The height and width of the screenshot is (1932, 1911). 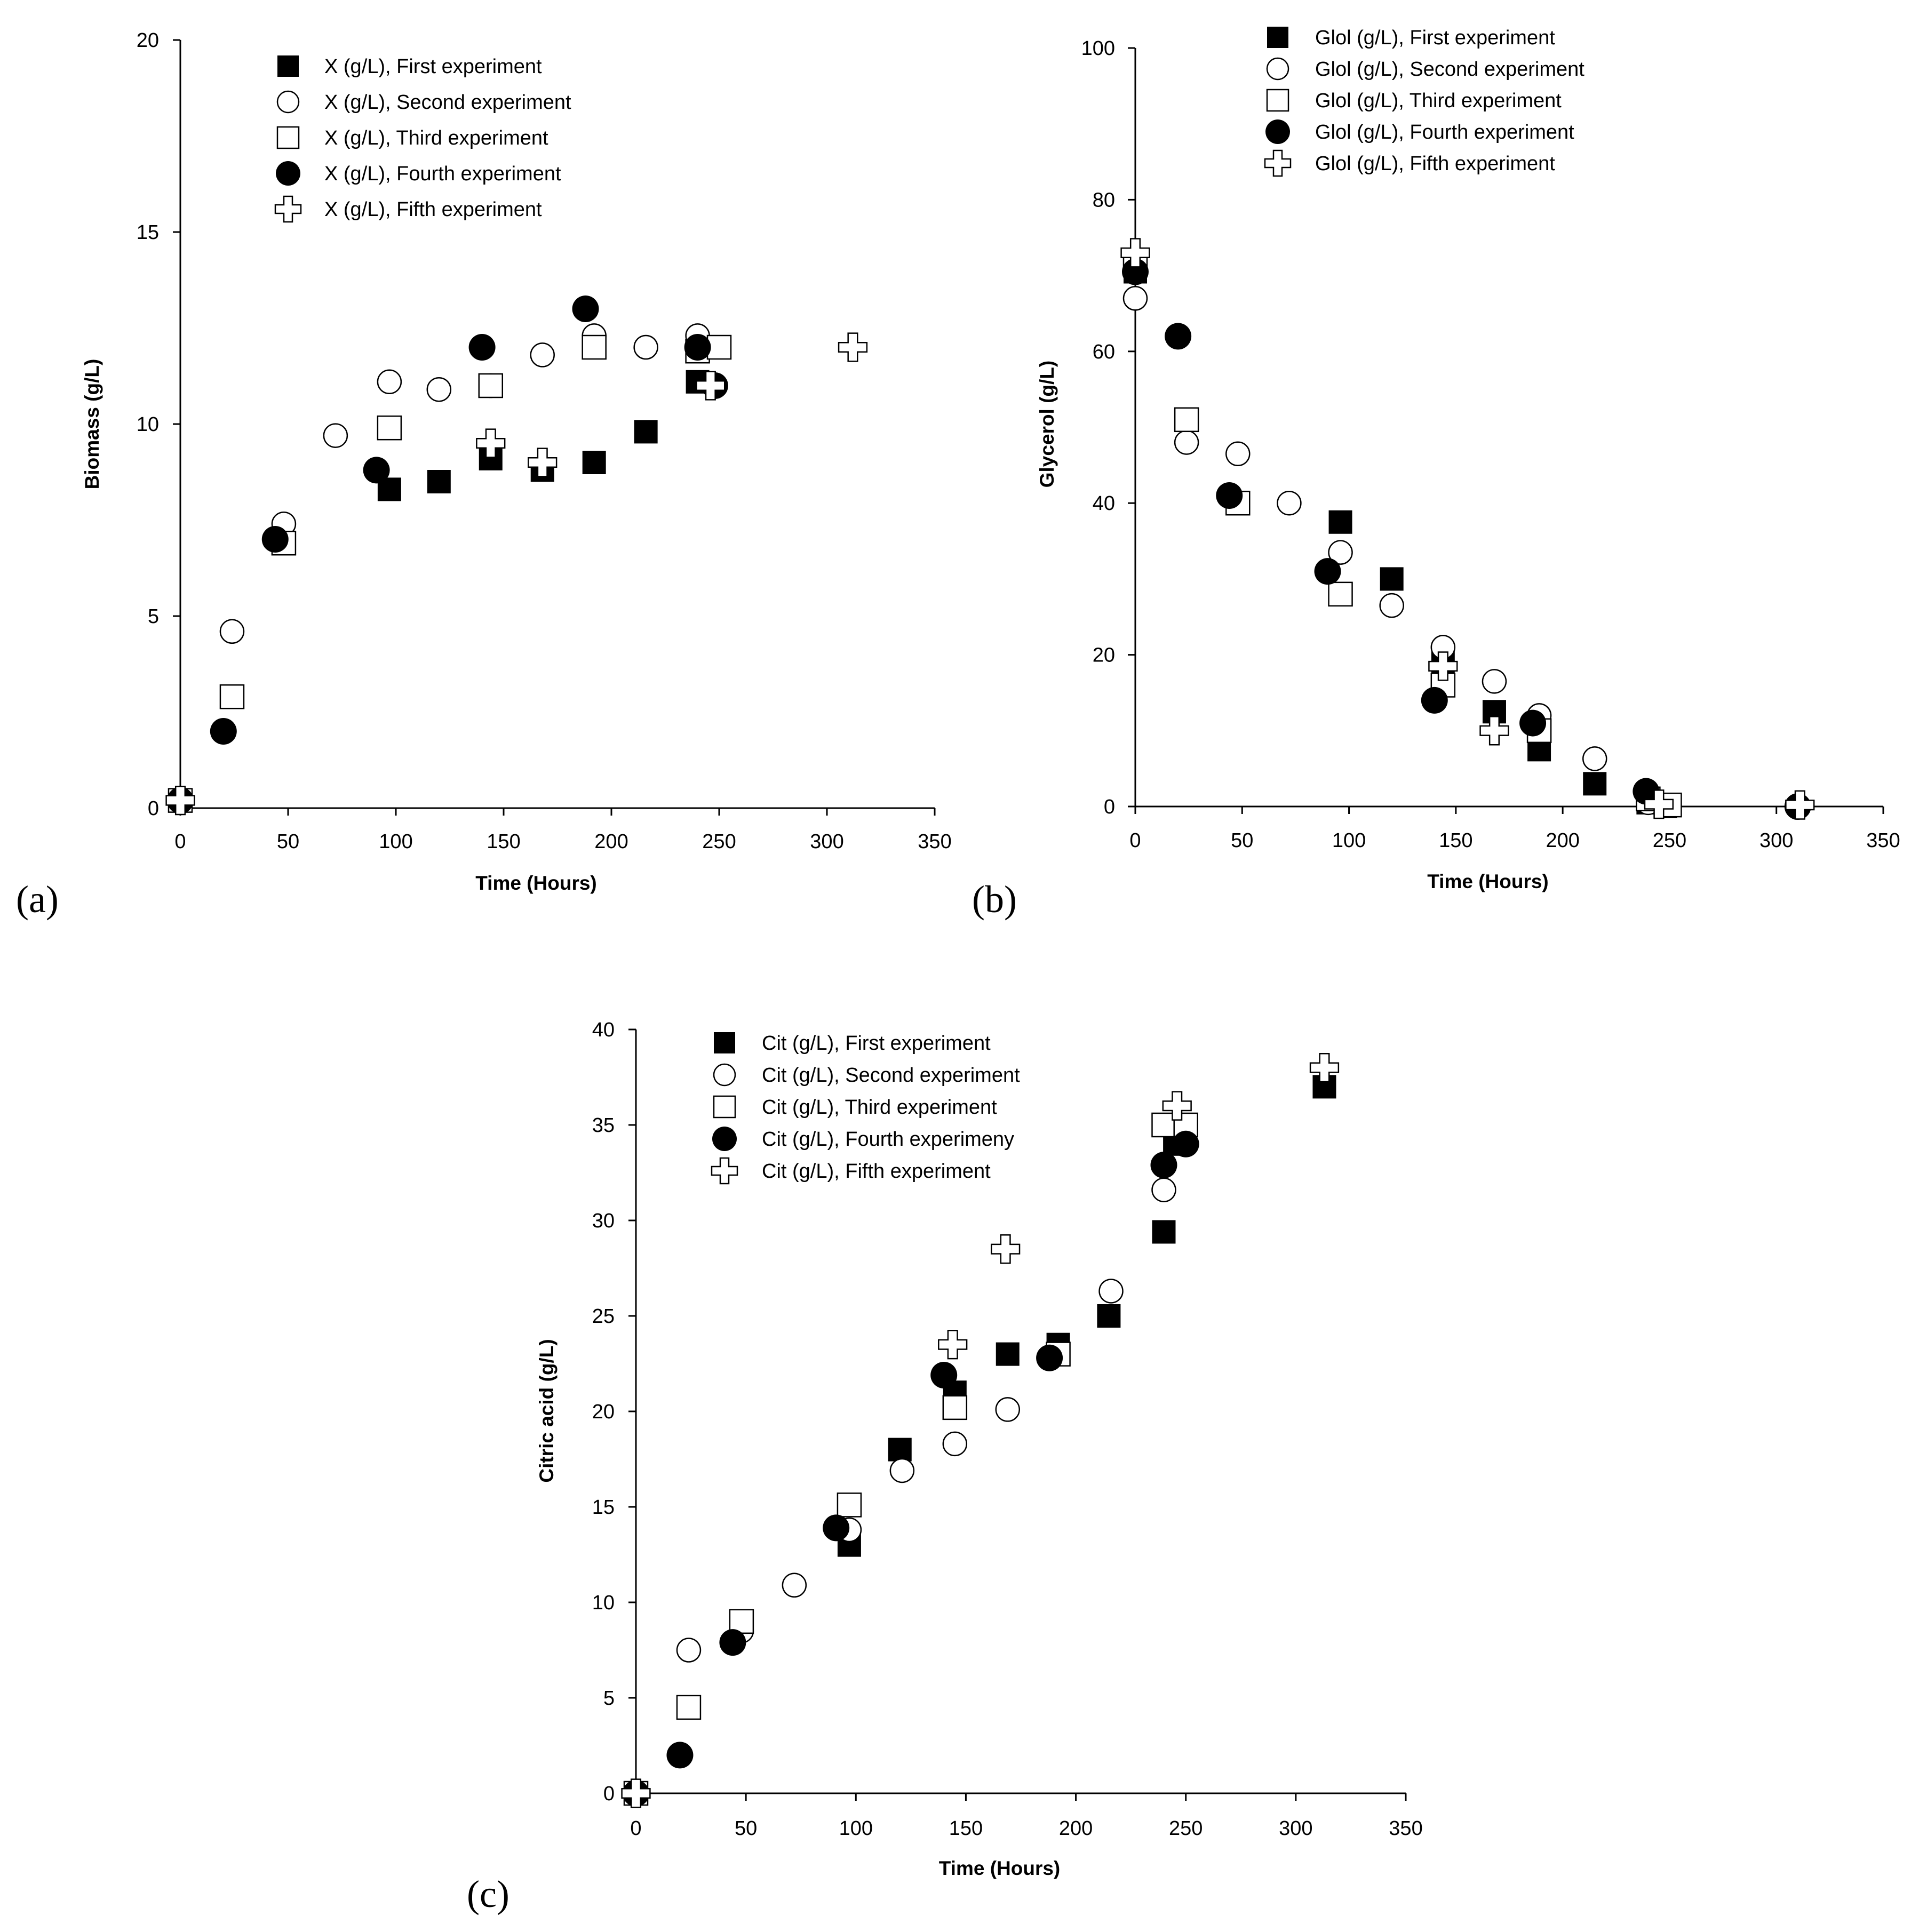 What do you see at coordinates (603, 1507) in the screenshot?
I see `y-tick-label: 15` at bounding box center [603, 1507].